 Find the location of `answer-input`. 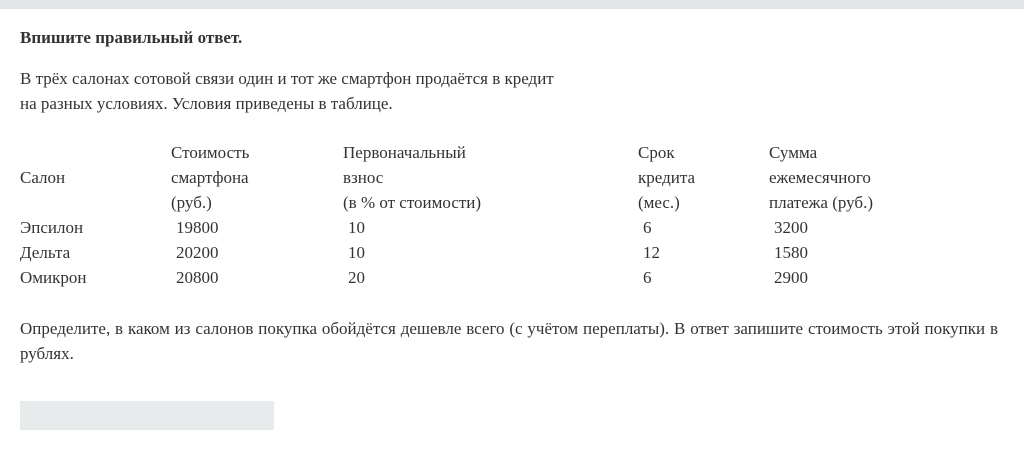

answer-input is located at coordinates (147, 415).